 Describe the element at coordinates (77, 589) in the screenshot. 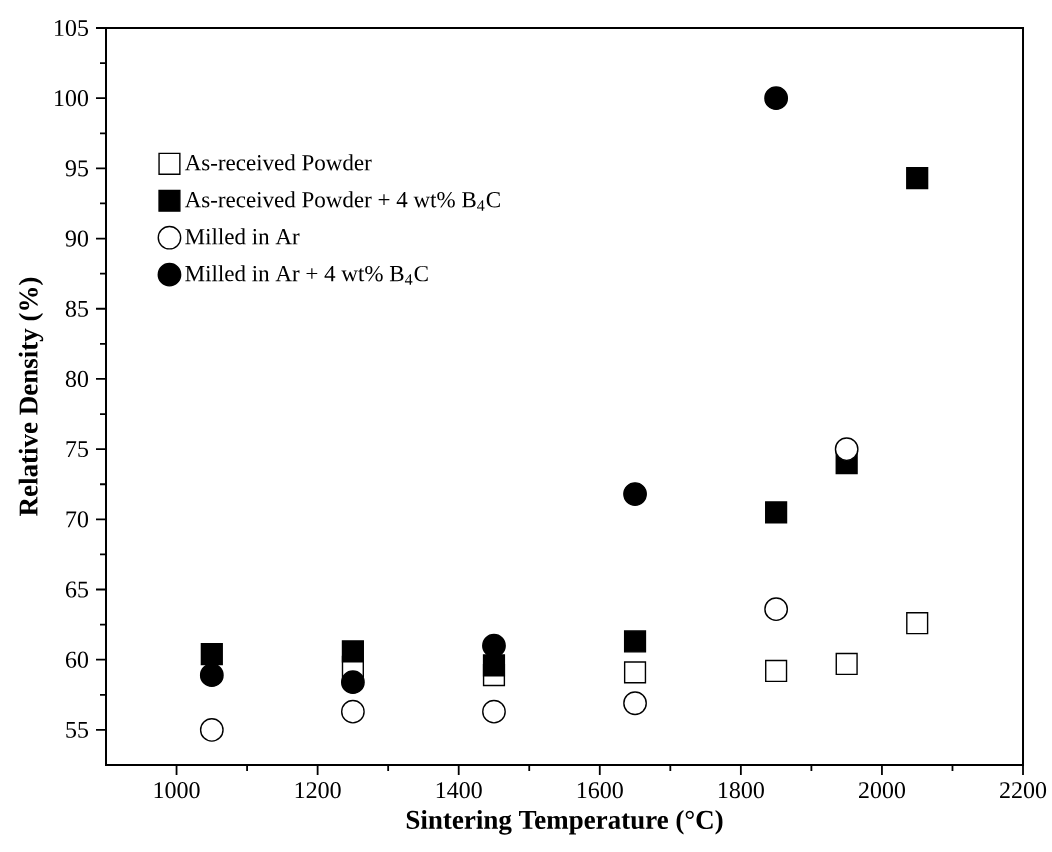

I see `y-tick-label: 65` at that location.